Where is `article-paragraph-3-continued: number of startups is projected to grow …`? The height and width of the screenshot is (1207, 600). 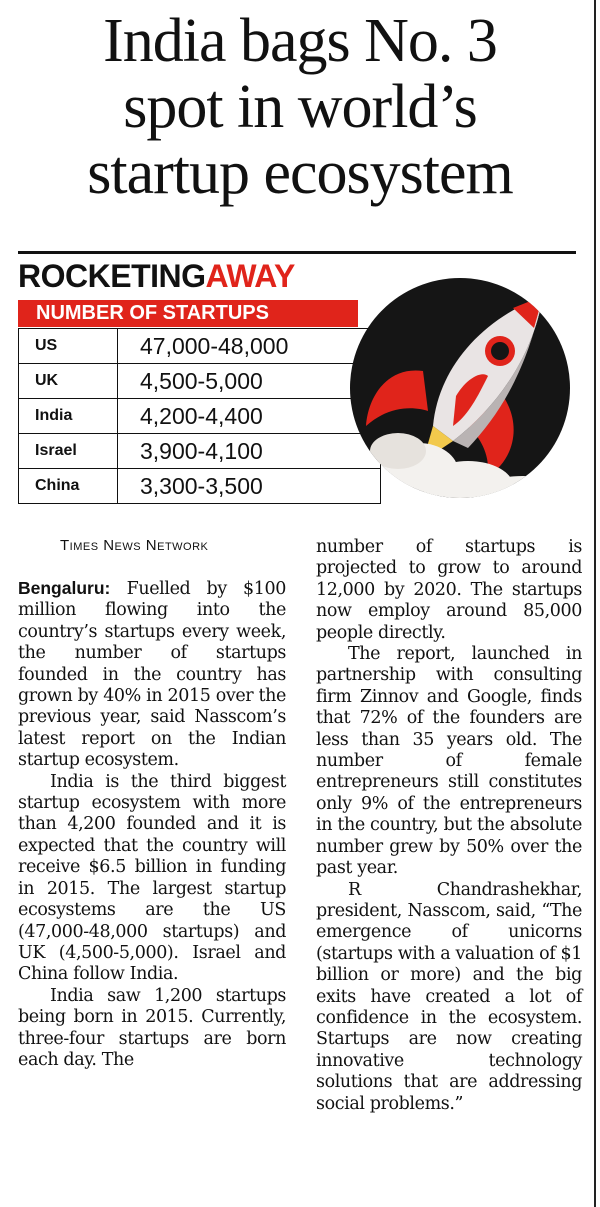
article-paragraph-3-continued: number of startups is projected to grow … is located at coordinates (449, 590).